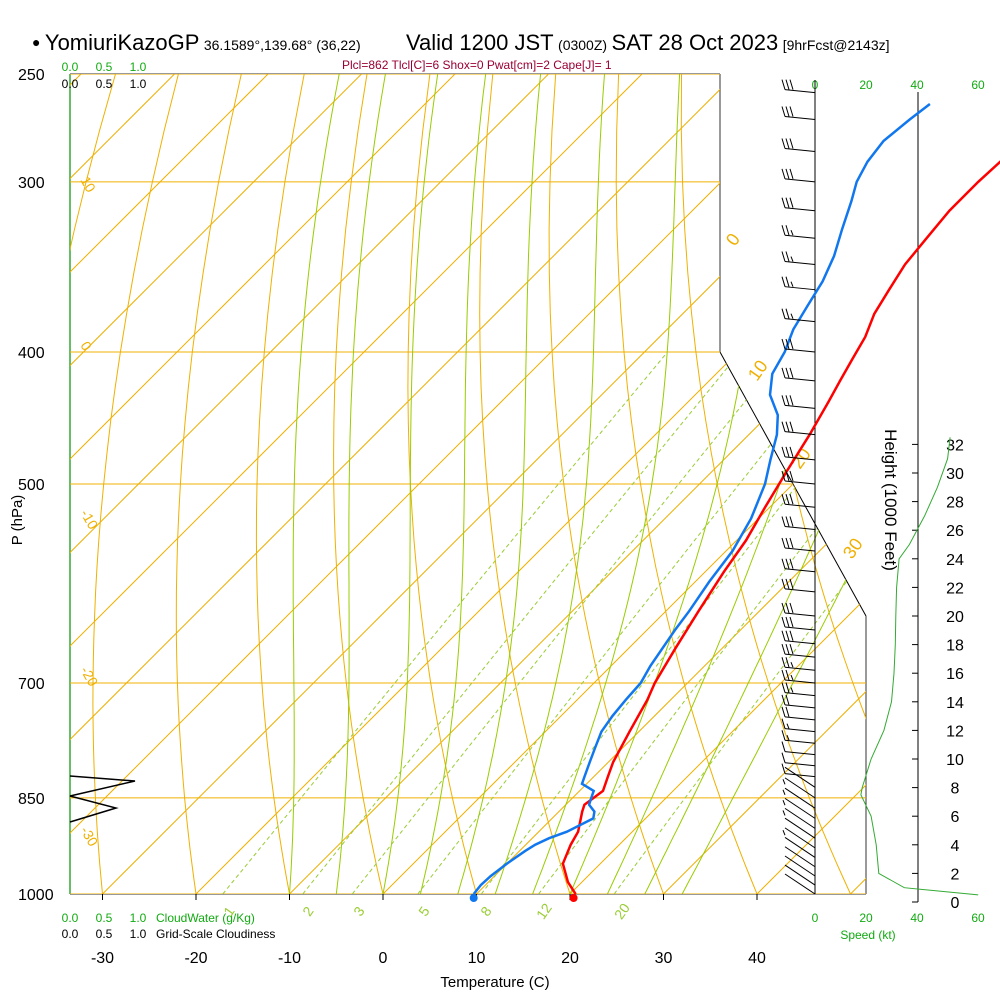  Describe the element at coordinates (104, 67) in the screenshot. I see `cloudwater-tick-top: 0.5` at that location.